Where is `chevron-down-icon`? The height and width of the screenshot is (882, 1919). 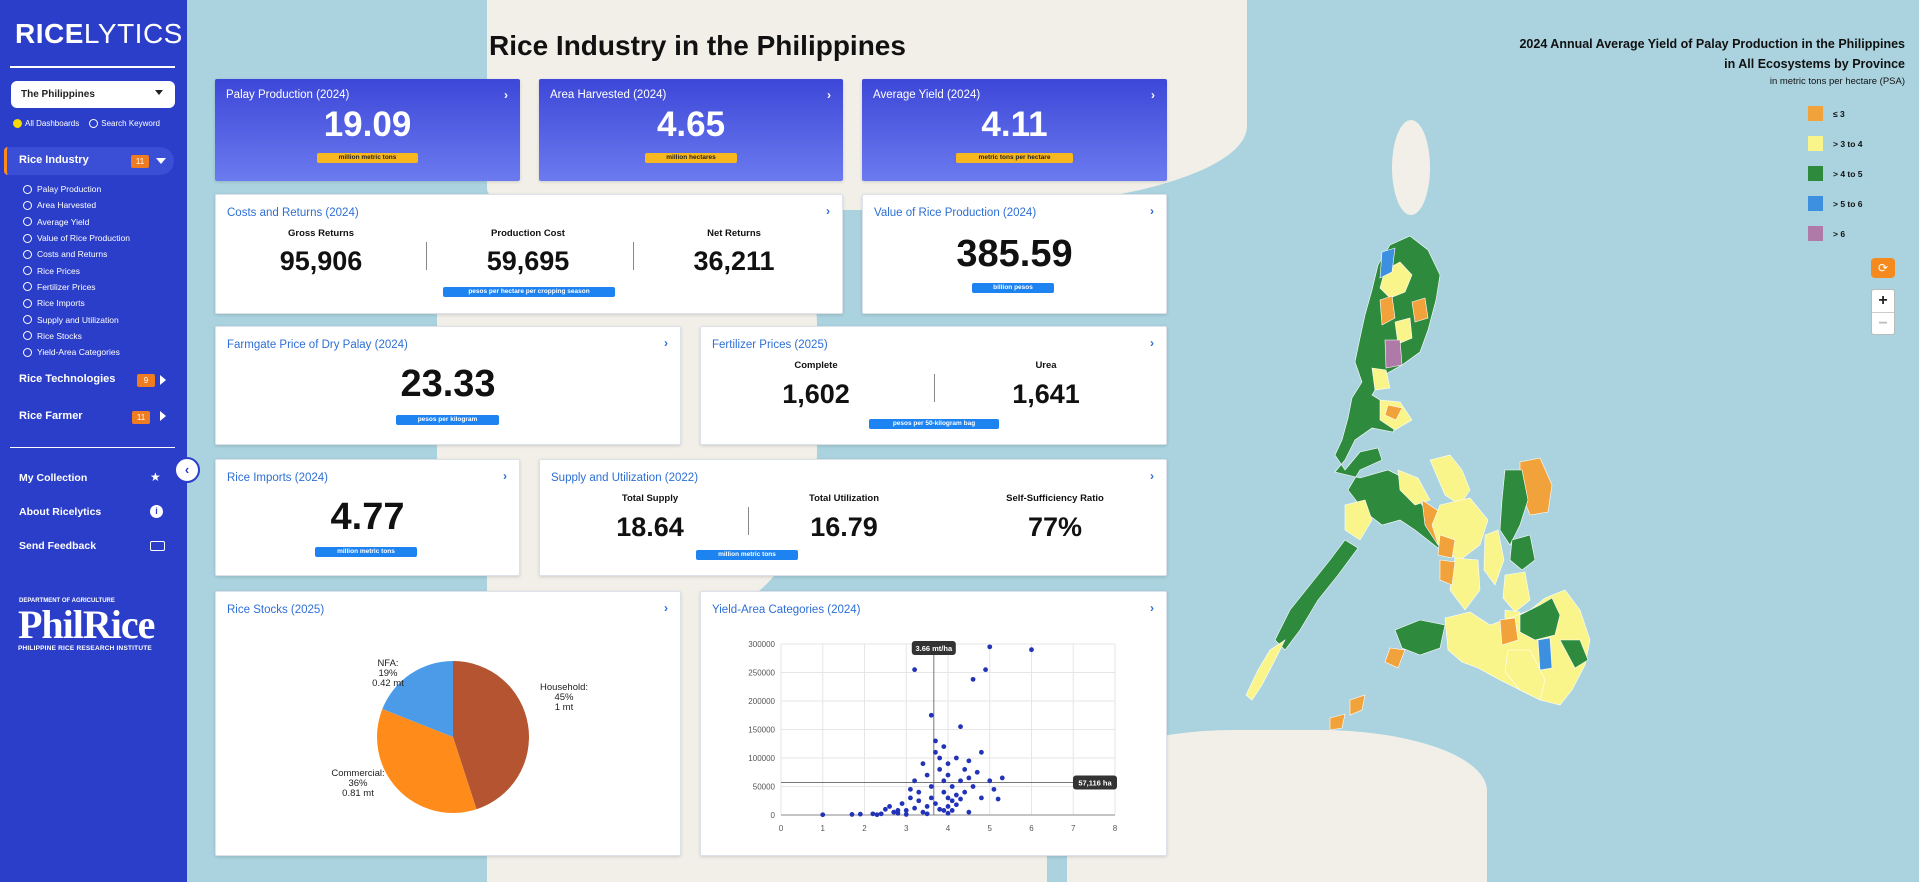
chevron-down-icon is located at coordinates (161, 161).